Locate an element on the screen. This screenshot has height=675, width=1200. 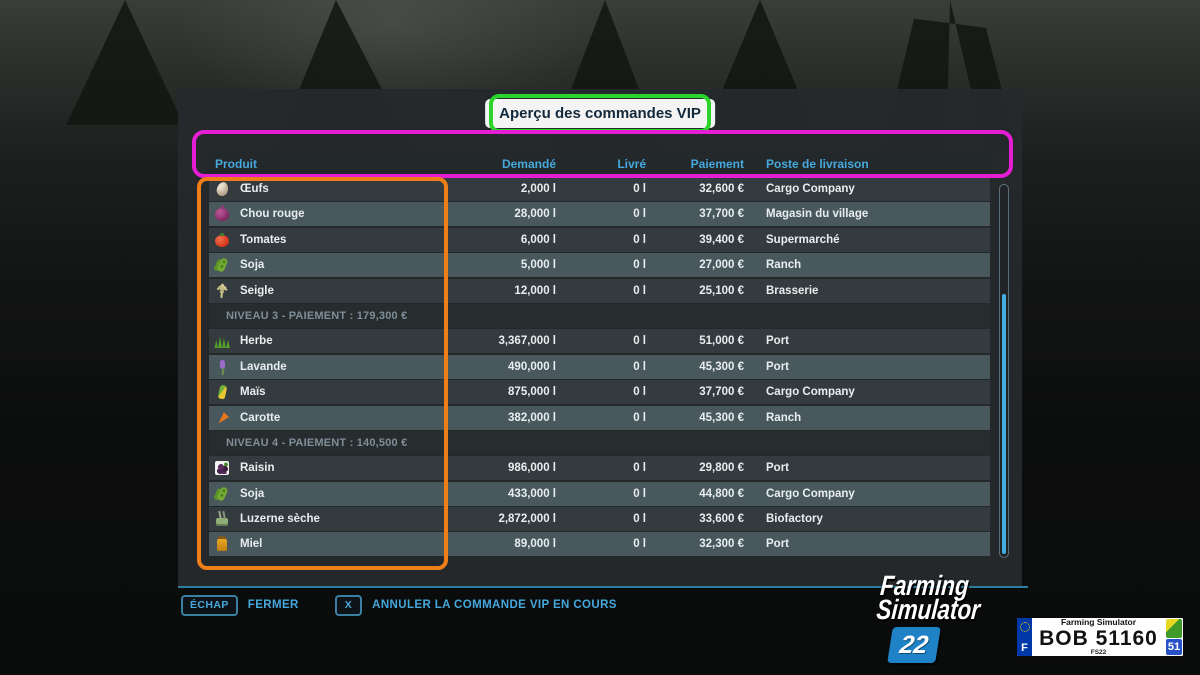
payment-cell: 27,000 € is located at coordinates (721, 265).